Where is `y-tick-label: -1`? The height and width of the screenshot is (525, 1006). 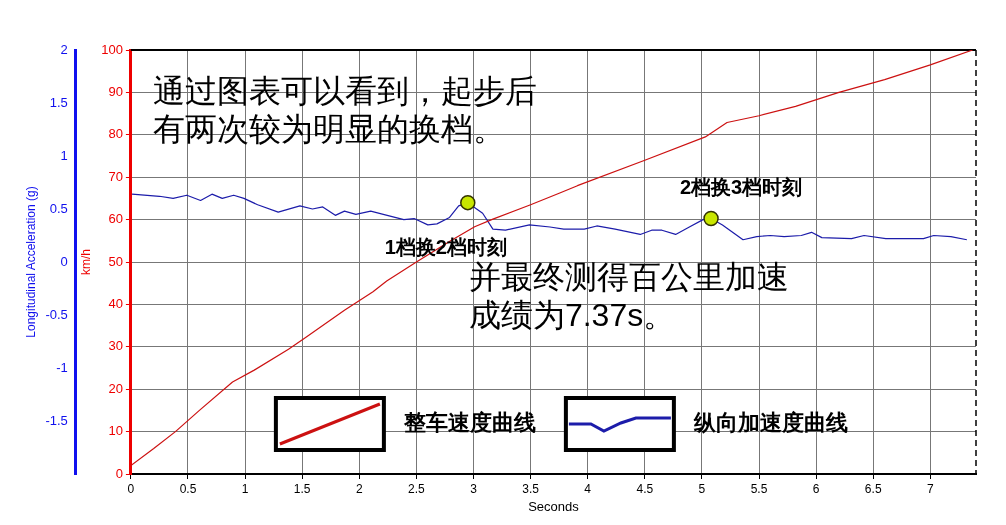 y-tick-label: -1 is located at coordinates (62, 367).